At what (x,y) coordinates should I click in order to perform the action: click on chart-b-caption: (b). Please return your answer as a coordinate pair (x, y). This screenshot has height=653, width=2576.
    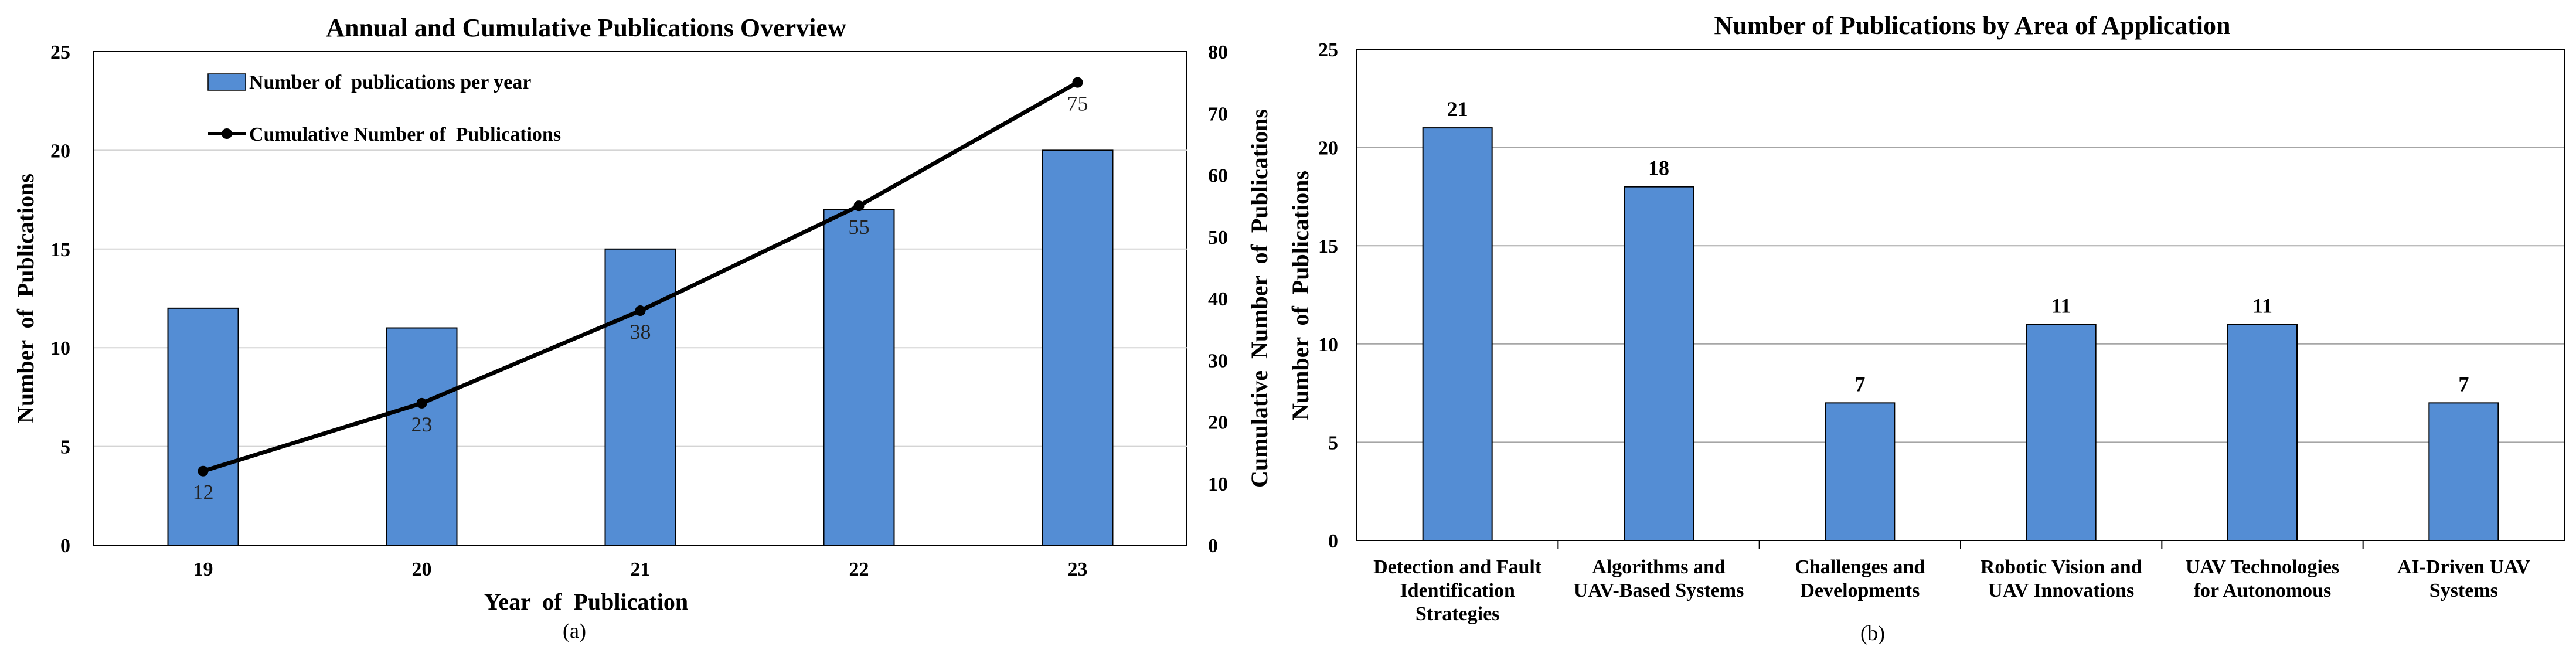
    Looking at the image, I should click on (1872, 633).